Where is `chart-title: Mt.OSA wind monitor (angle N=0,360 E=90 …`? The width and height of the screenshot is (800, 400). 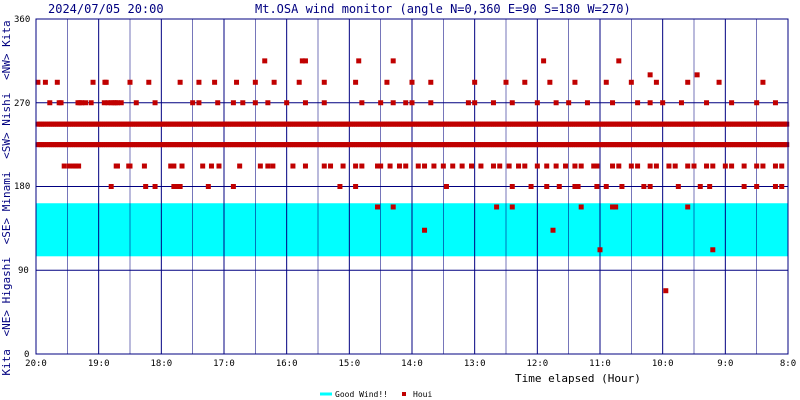
chart-title: Mt.OSA wind monitor (angle N=0,360 E=90 … is located at coordinates (443, 9).